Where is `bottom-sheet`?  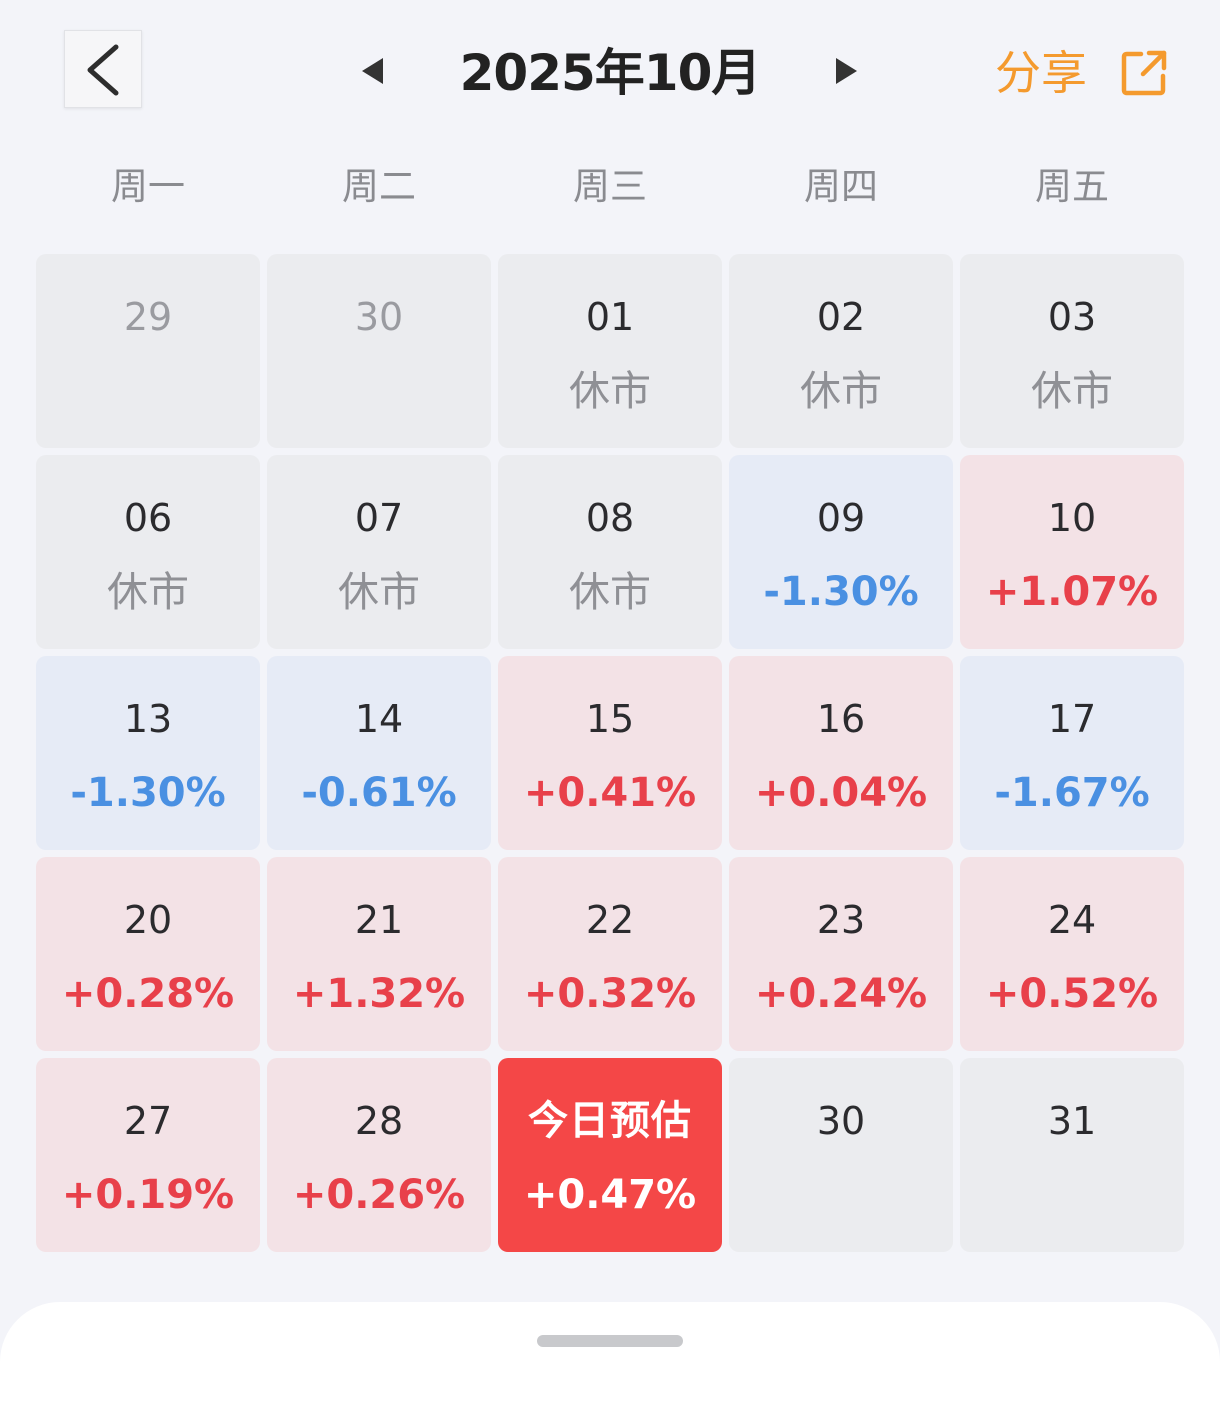 bottom-sheet is located at coordinates (610, 1362).